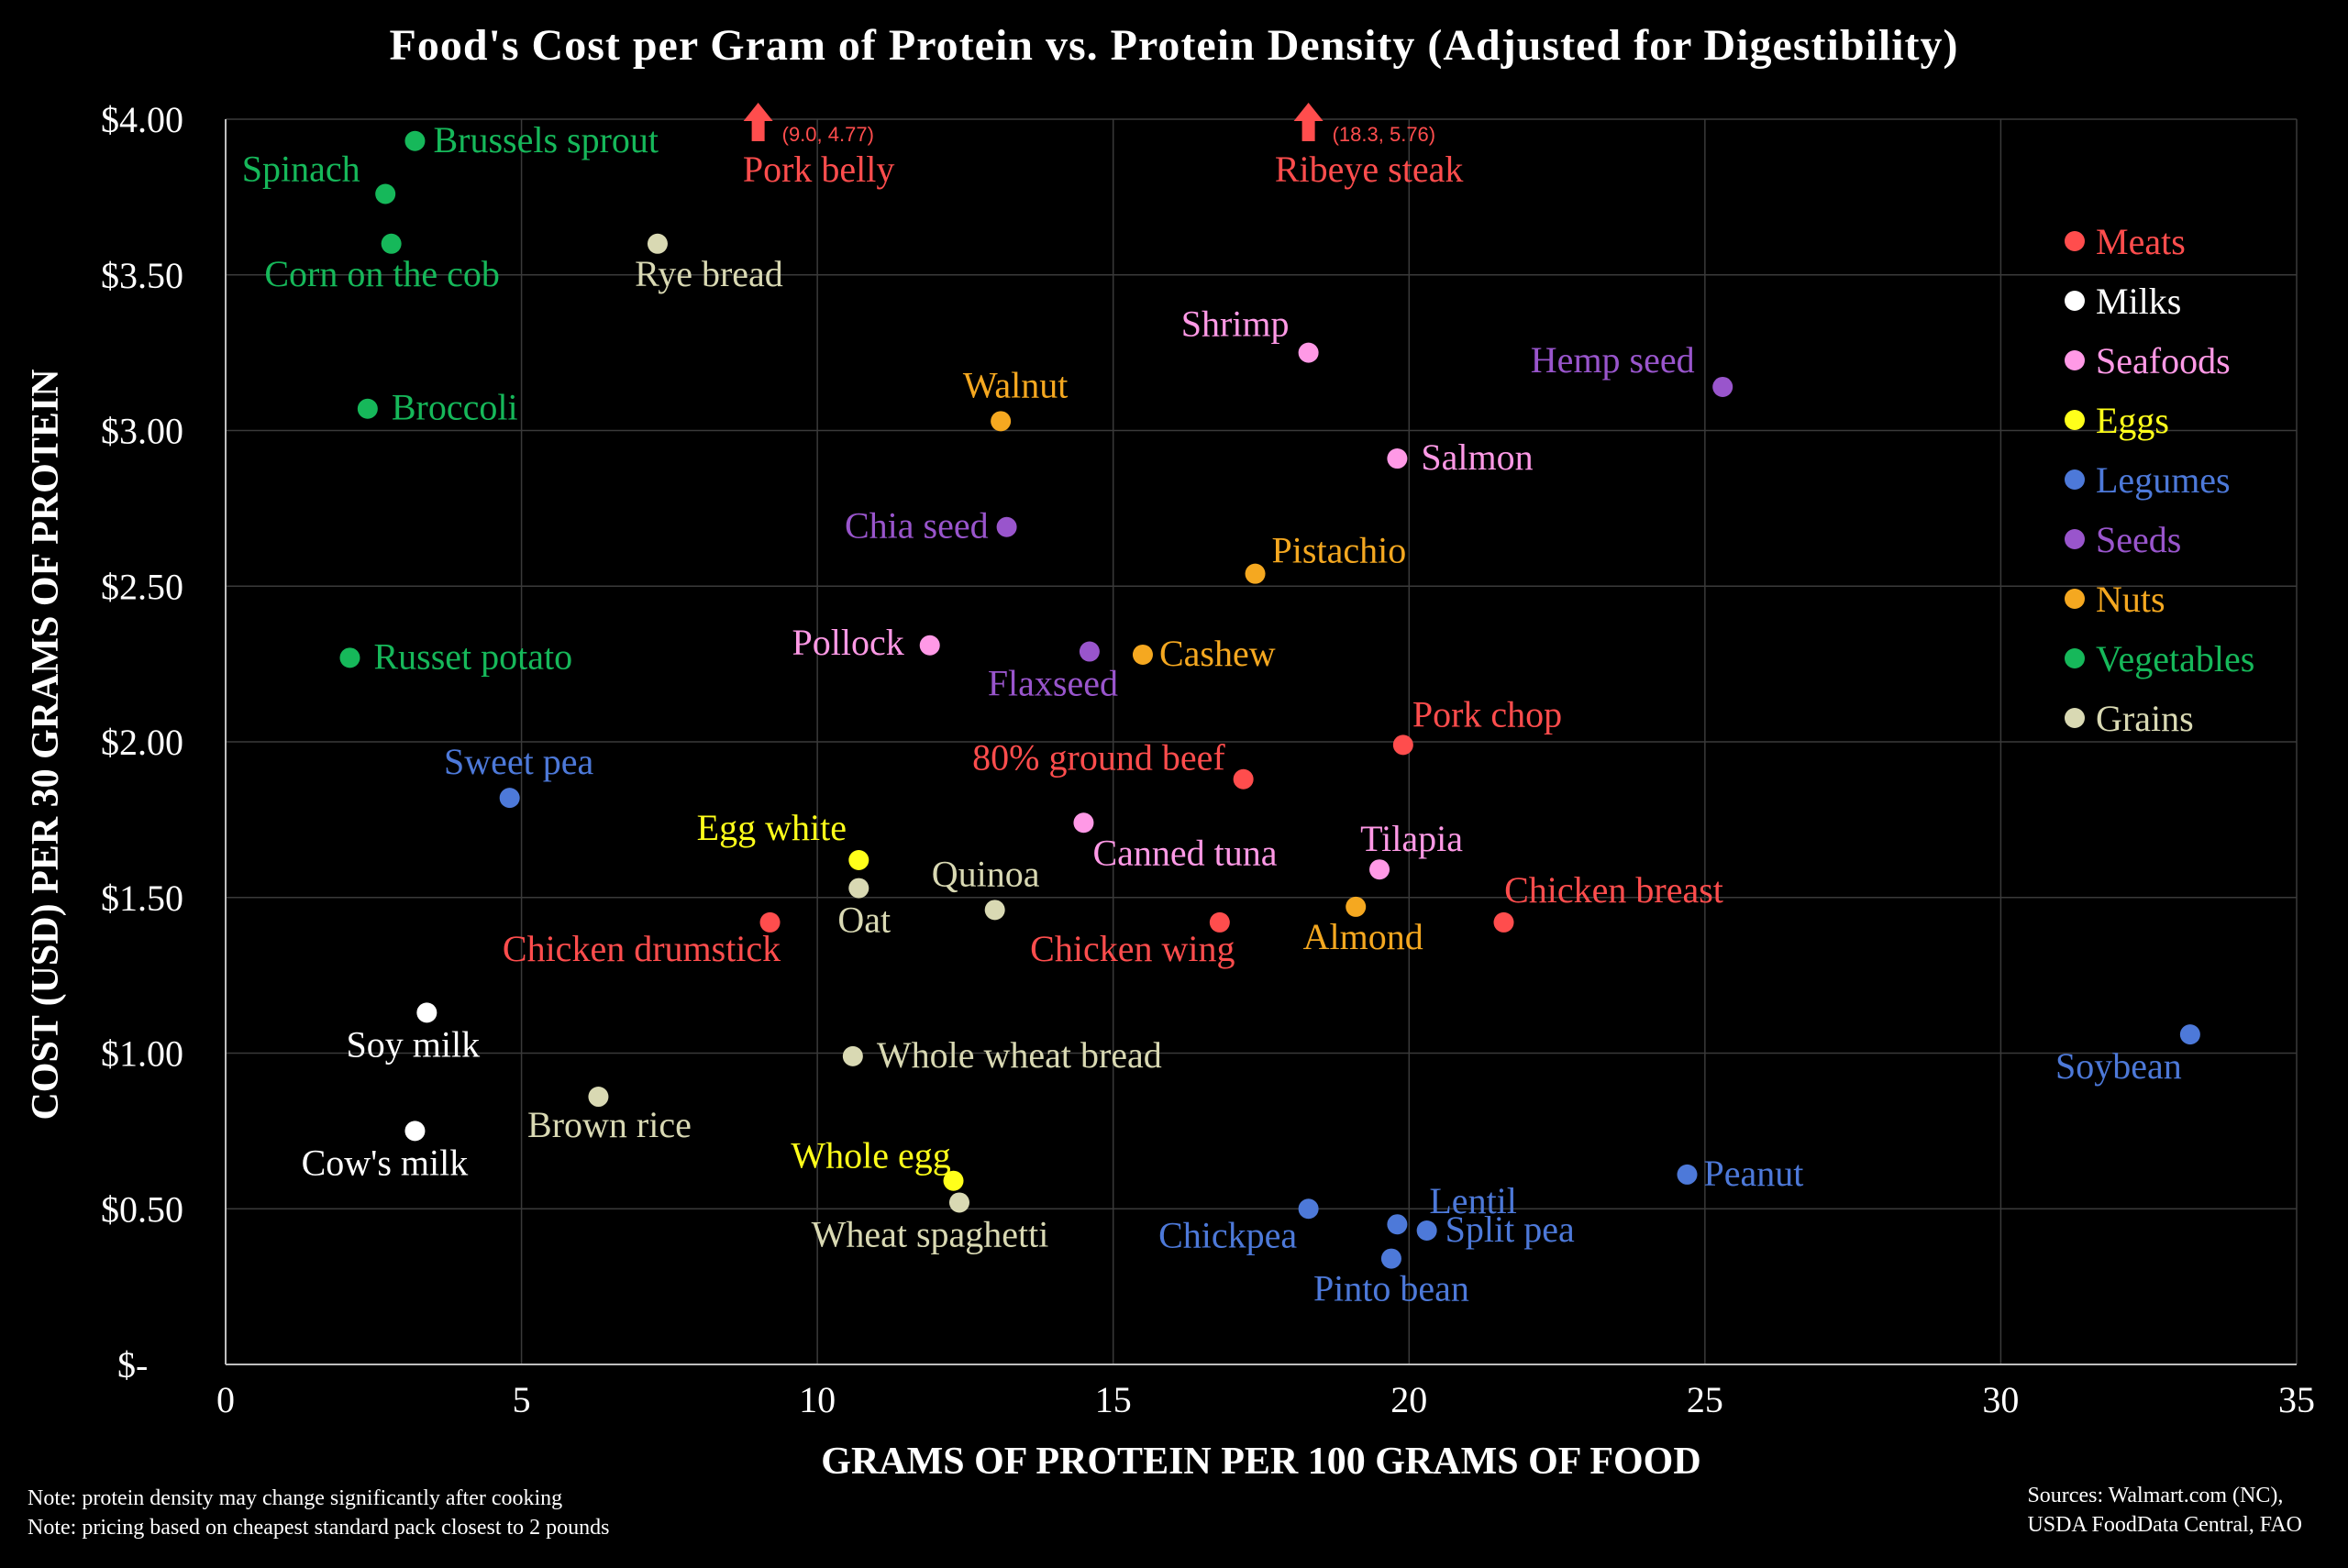 The image size is (2348, 1568). What do you see at coordinates (1308, 352) in the screenshot?
I see `point-shrimp` at bounding box center [1308, 352].